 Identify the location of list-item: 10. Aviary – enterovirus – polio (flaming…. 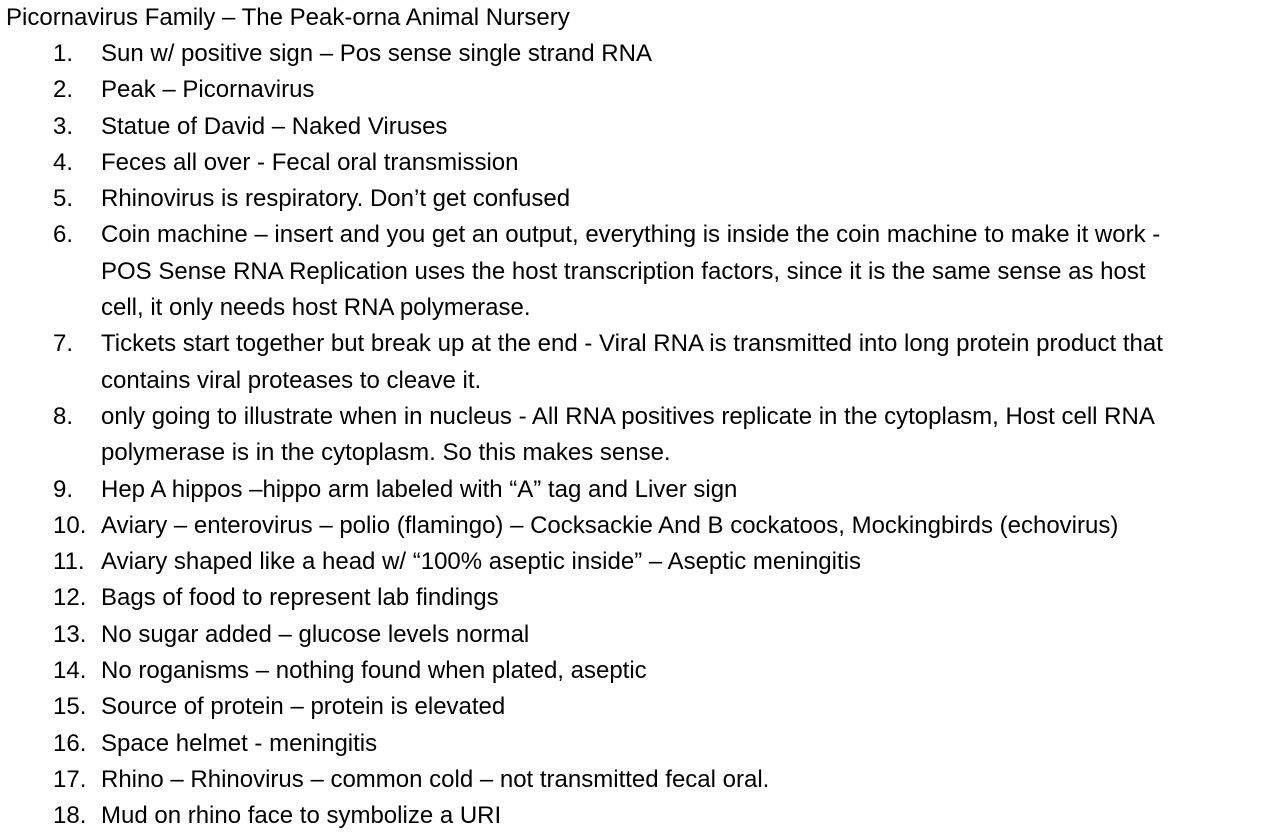
(589, 526).